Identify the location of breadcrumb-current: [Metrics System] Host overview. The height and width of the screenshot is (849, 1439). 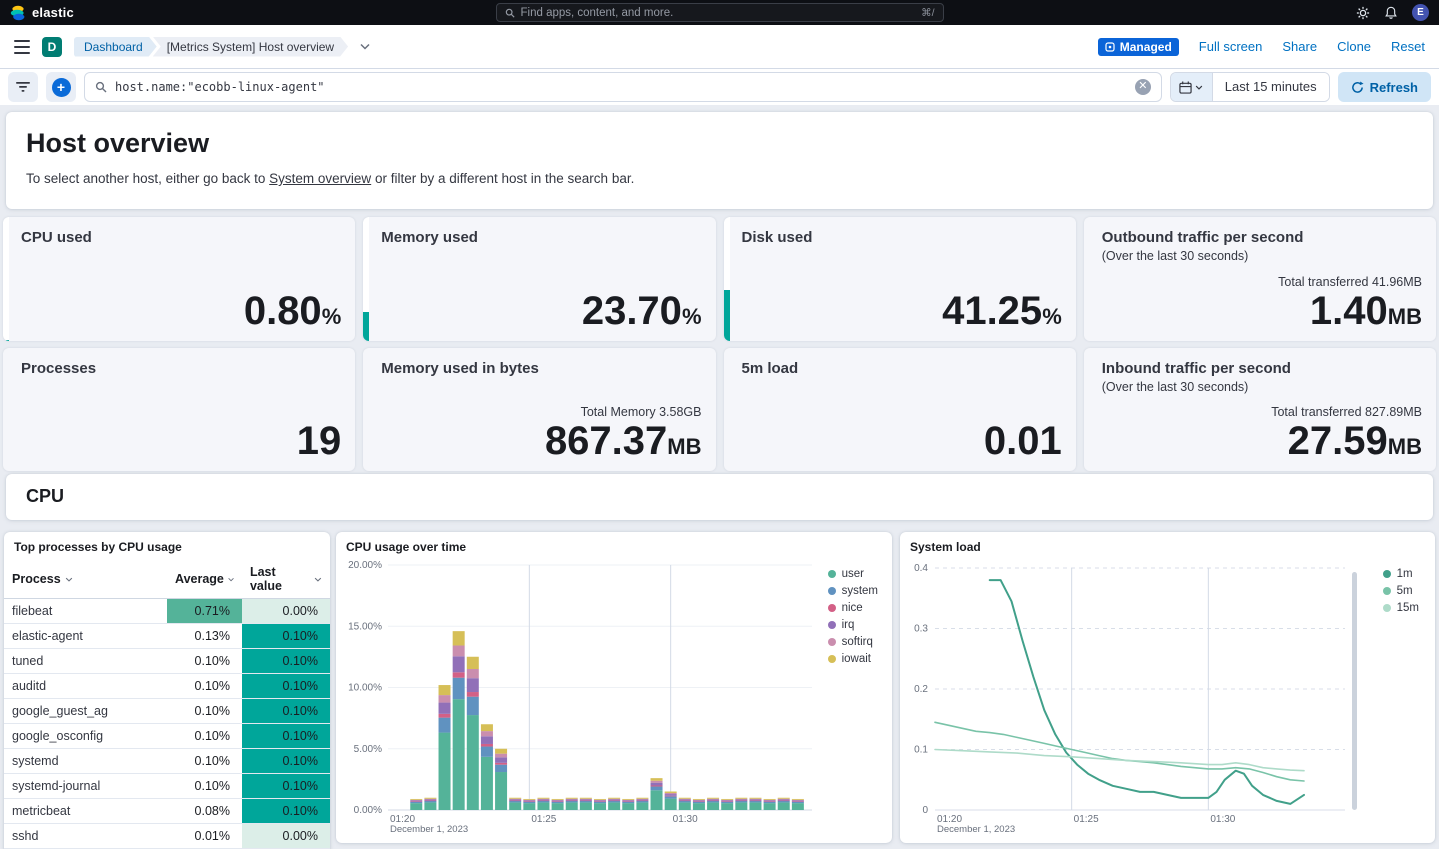
(250, 47).